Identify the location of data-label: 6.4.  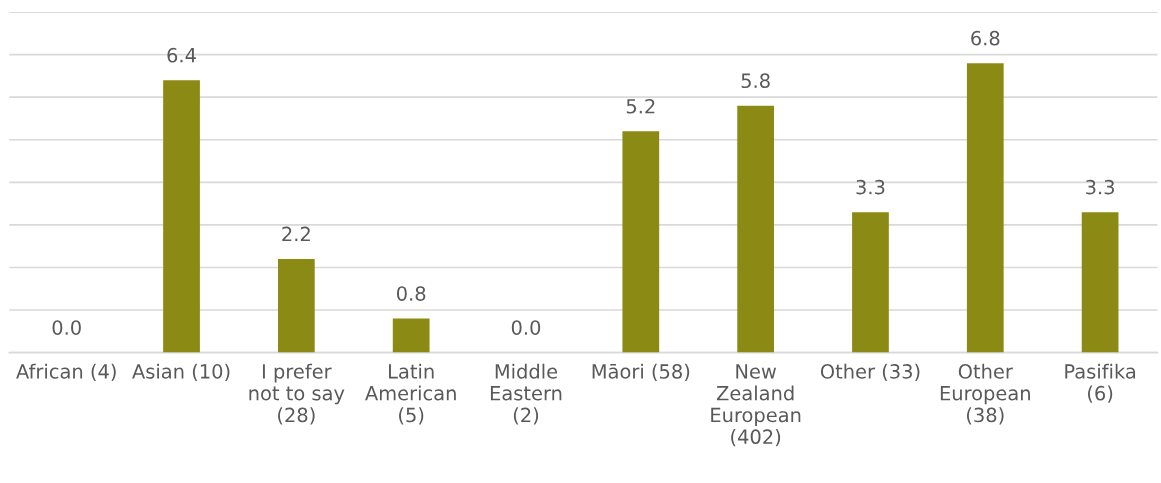
(181, 55).